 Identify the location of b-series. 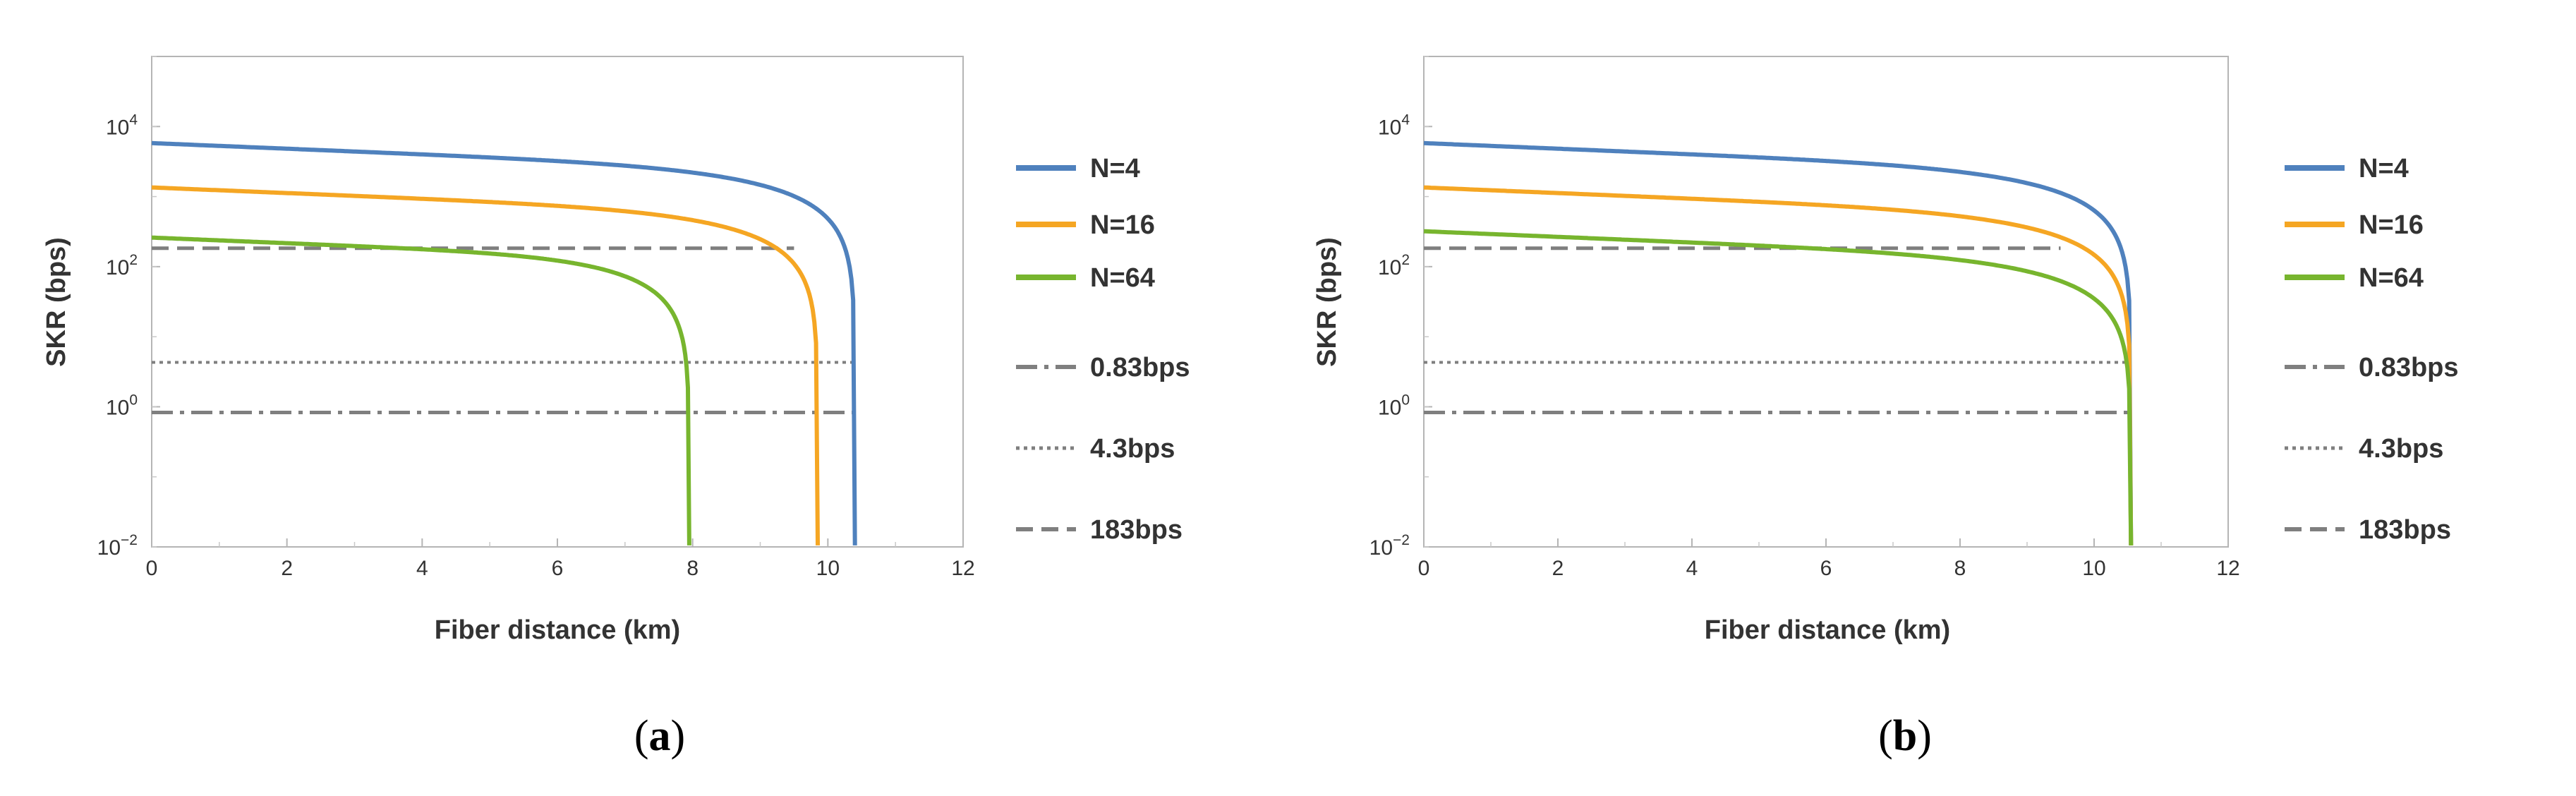
(1779, 342).